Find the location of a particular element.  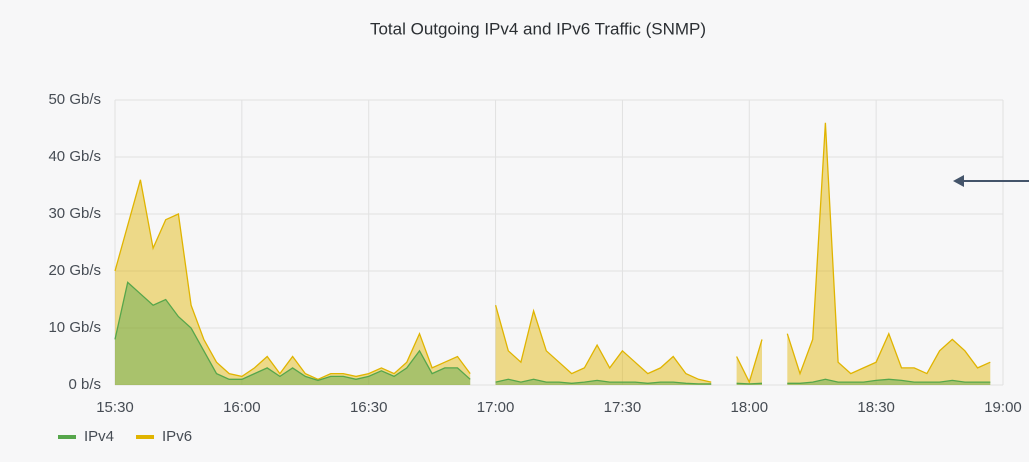

y-tick-label: 10 Gb/s is located at coordinates (74, 327).